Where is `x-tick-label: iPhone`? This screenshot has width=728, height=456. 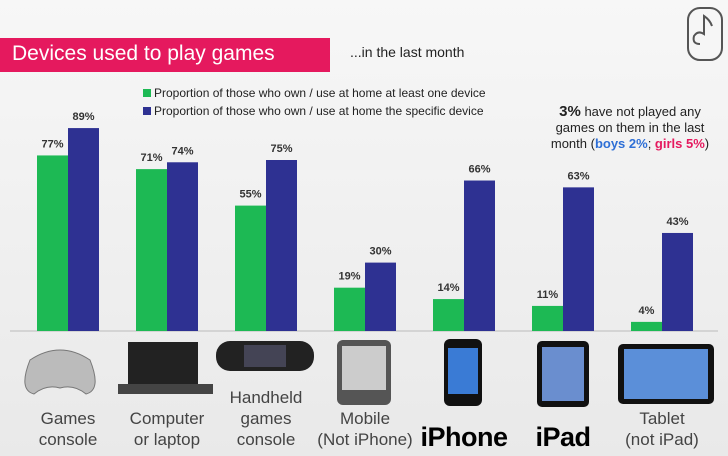 x-tick-label: iPhone is located at coordinates (464, 437).